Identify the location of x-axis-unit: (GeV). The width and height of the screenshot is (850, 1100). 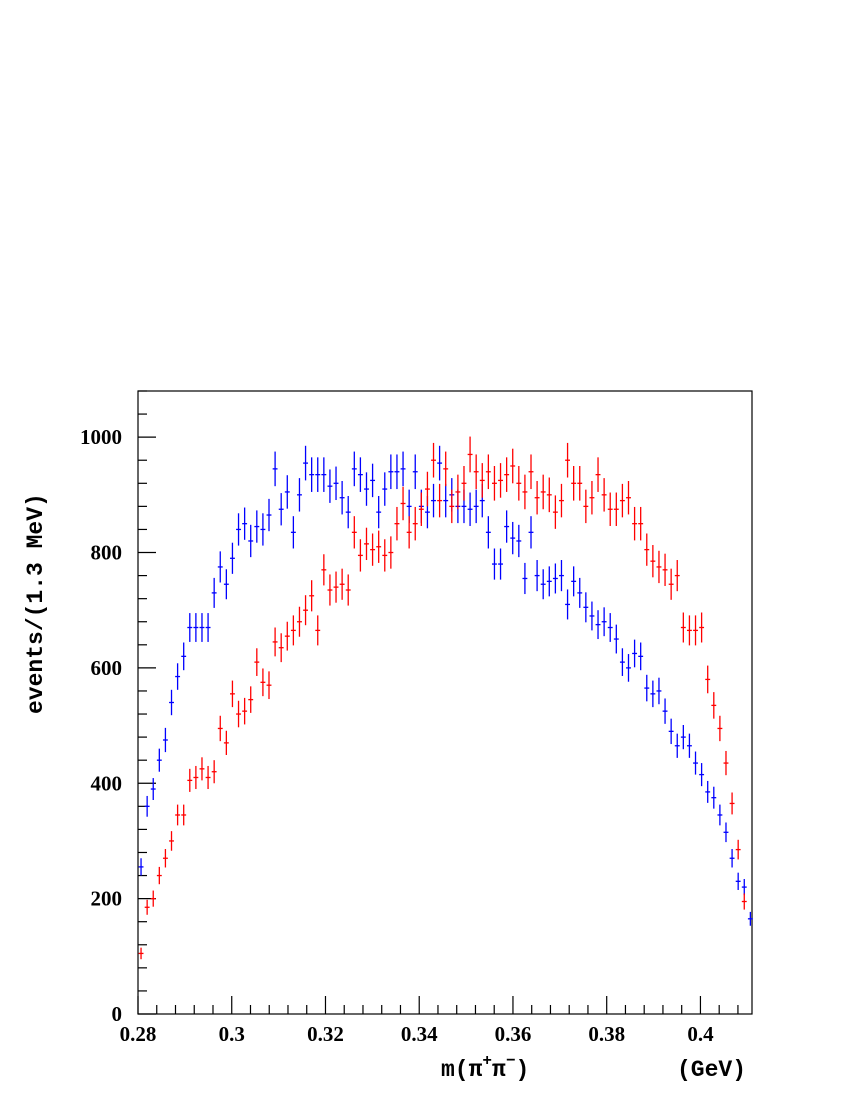
(711, 1070).